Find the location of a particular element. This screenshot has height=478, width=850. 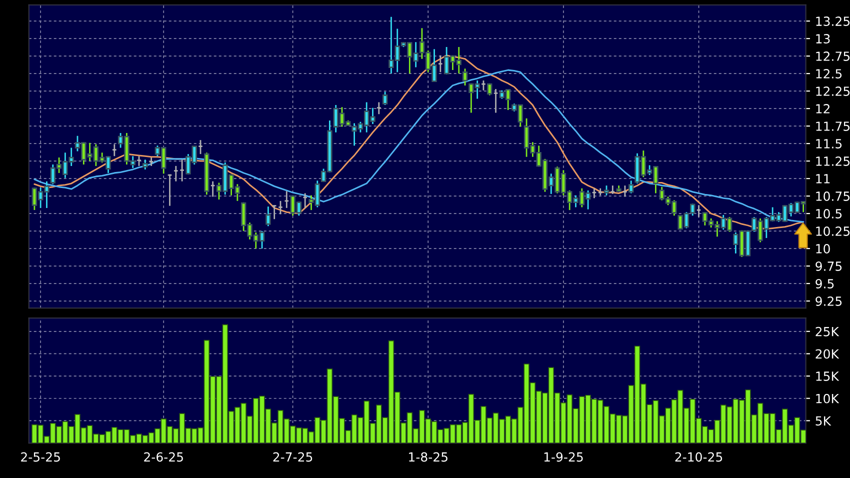

x-tick-label: 2-7-25 is located at coordinates (292, 457).